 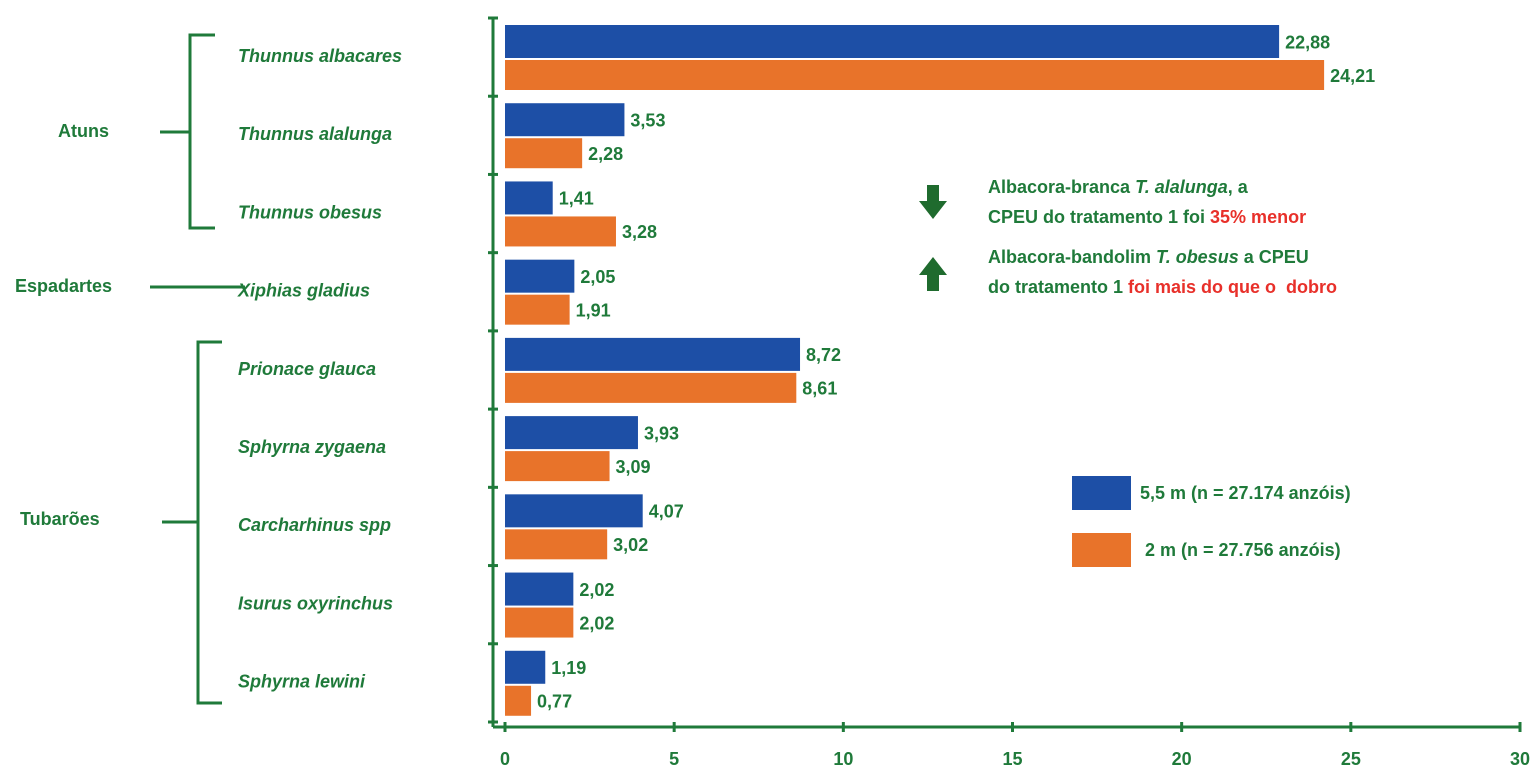 I want to click on value-label: 24,21, so click(x=1352, y=76).